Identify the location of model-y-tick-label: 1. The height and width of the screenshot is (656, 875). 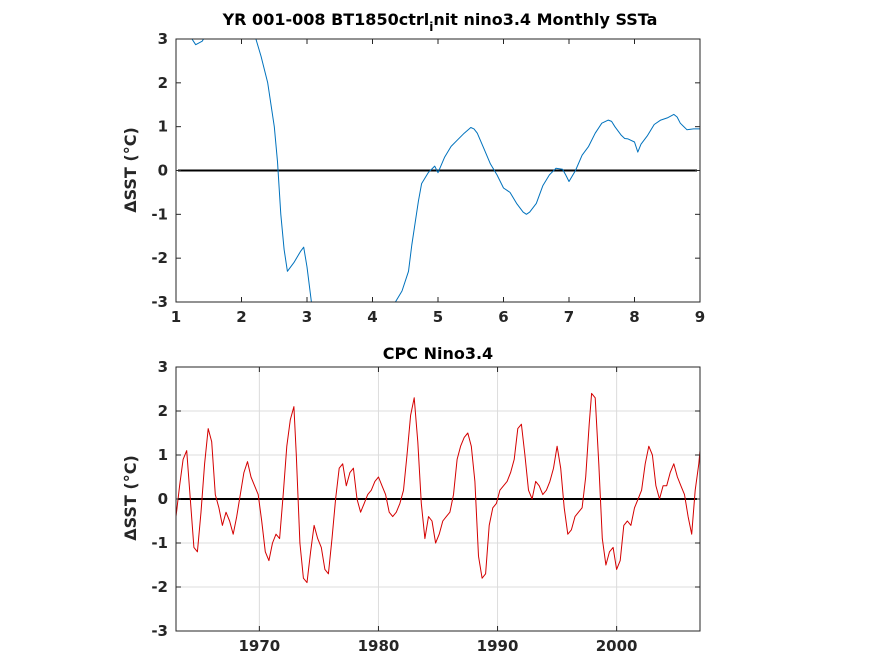
(163, 127).